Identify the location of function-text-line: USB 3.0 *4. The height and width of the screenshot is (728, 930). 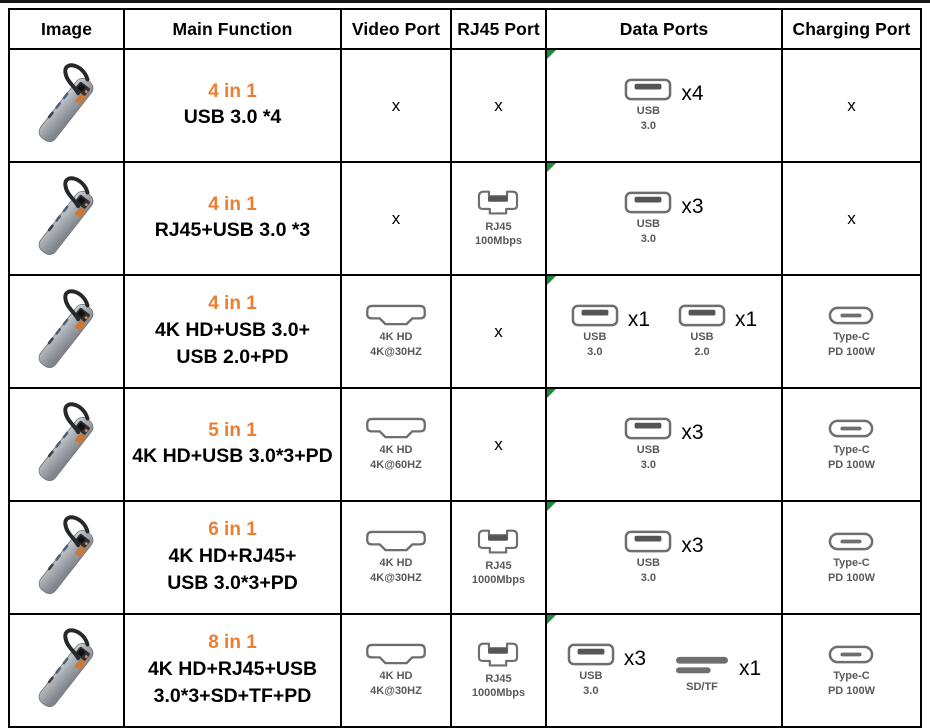
(232, 117).